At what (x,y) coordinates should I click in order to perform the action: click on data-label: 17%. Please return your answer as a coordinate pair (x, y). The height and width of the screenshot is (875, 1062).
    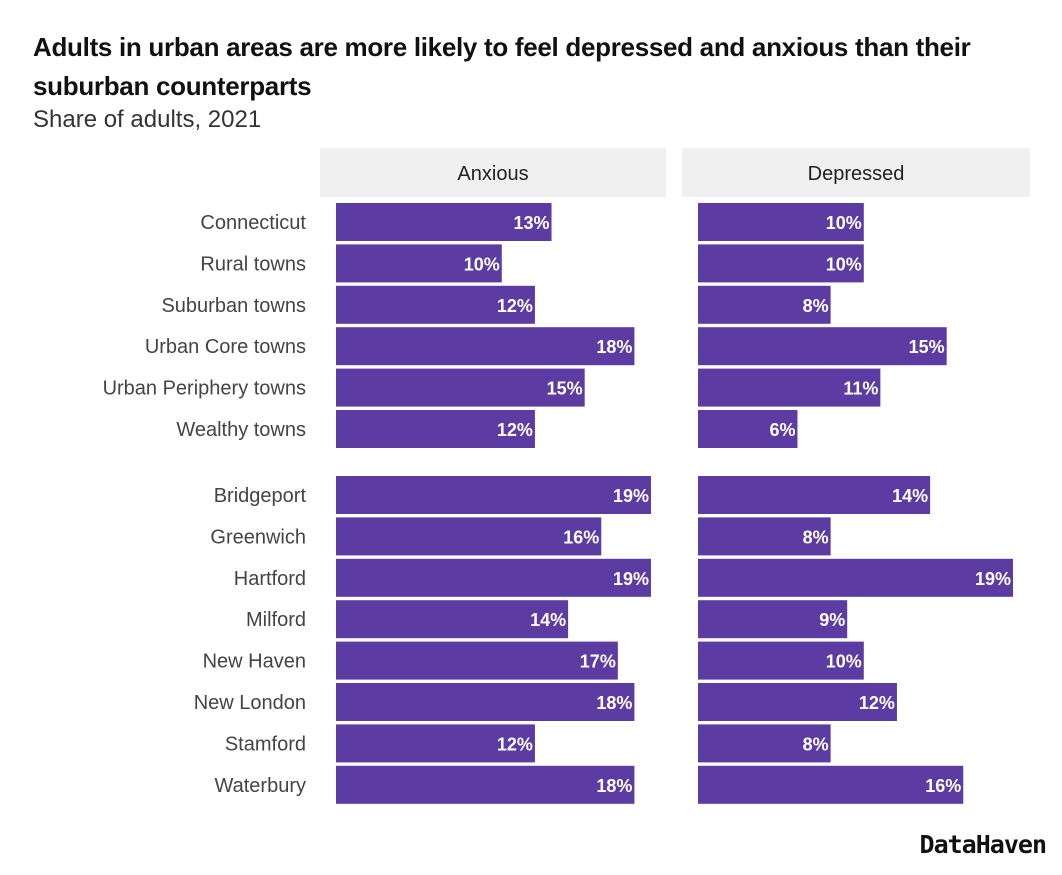
    Looking at the image, I should click on (598, 662).